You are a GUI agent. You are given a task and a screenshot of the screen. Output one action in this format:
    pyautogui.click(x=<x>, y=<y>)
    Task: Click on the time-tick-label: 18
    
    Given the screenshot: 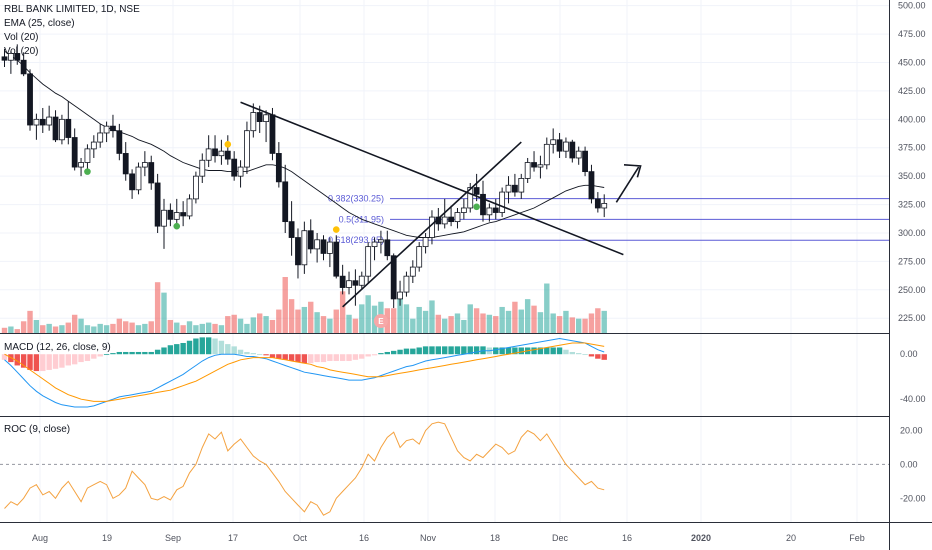 What is the action you would take?
    pyautogui.click(x=495, y=538)
    